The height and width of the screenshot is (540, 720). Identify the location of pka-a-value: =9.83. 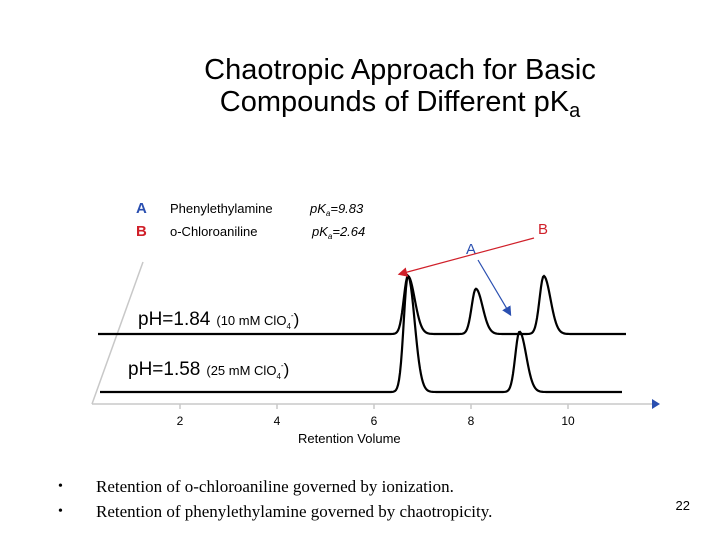
(347, 208).